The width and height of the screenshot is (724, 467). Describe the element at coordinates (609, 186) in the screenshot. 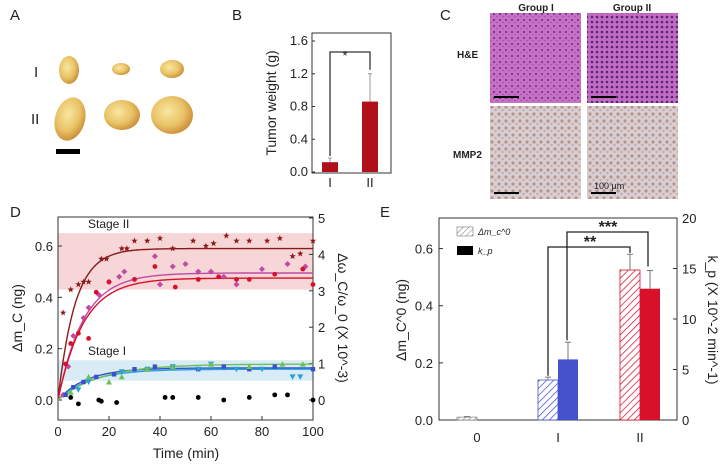

I see `scale-bar-label: 100 µm` at that location.